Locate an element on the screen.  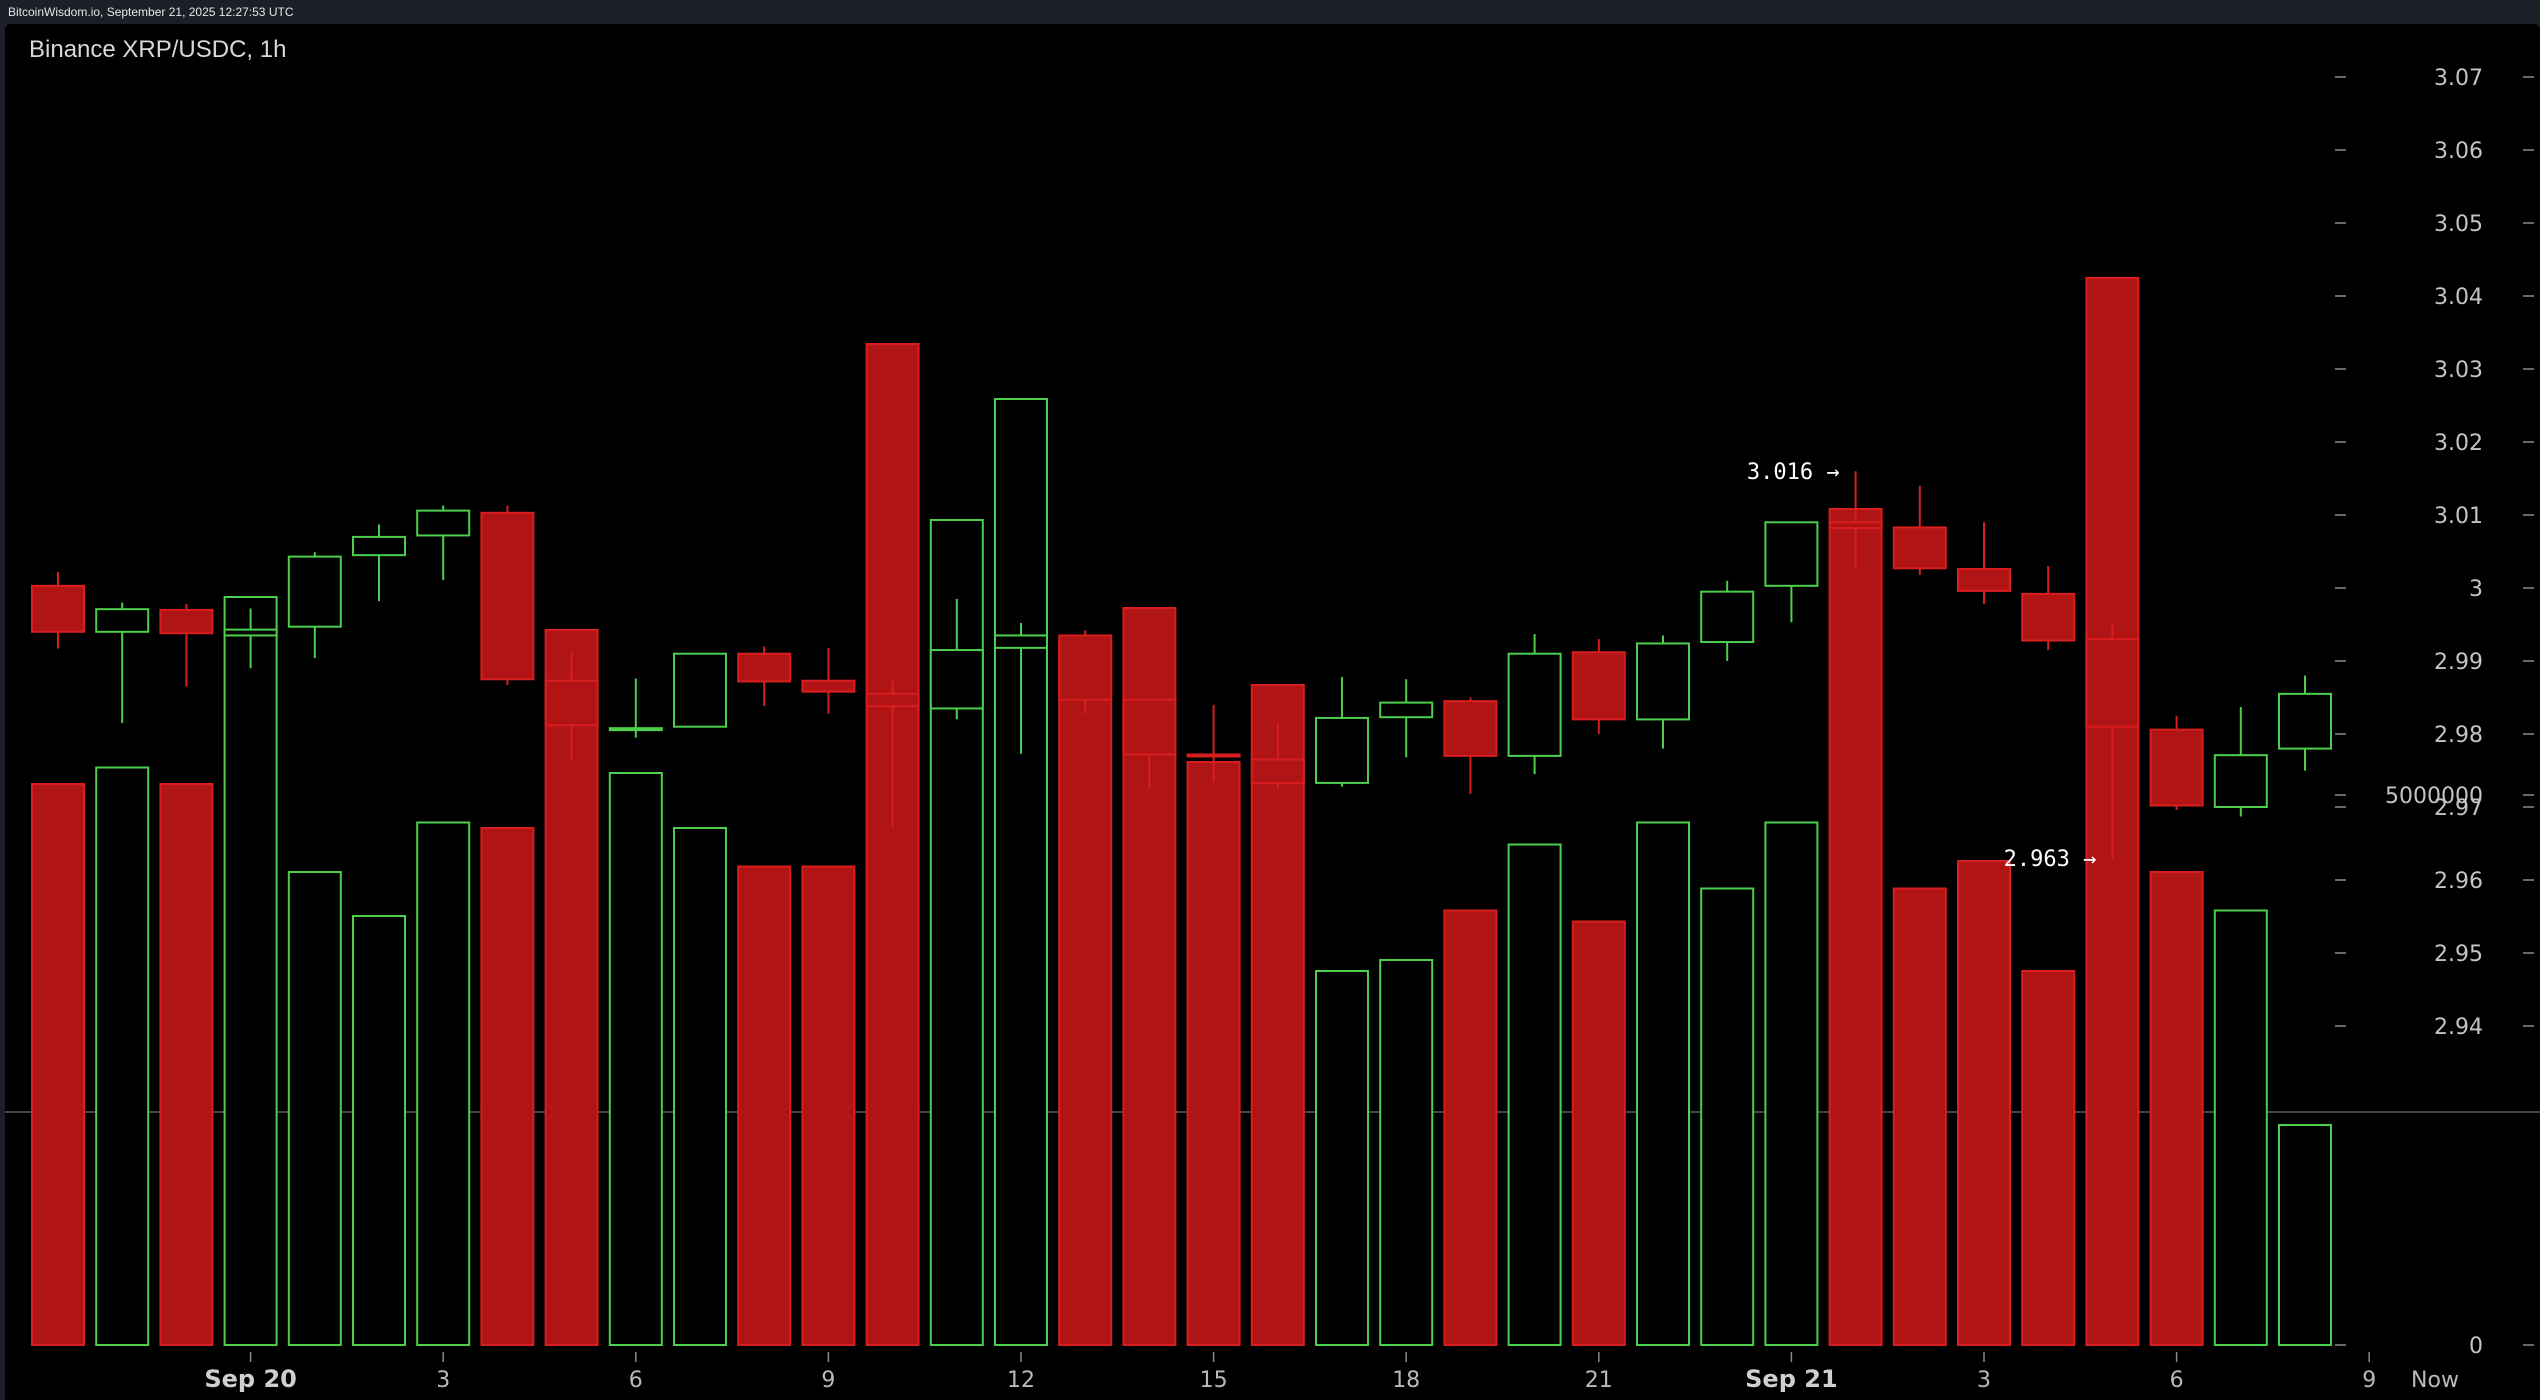
price-tick-label: 2.97 is located at coordinates (2458, 808).